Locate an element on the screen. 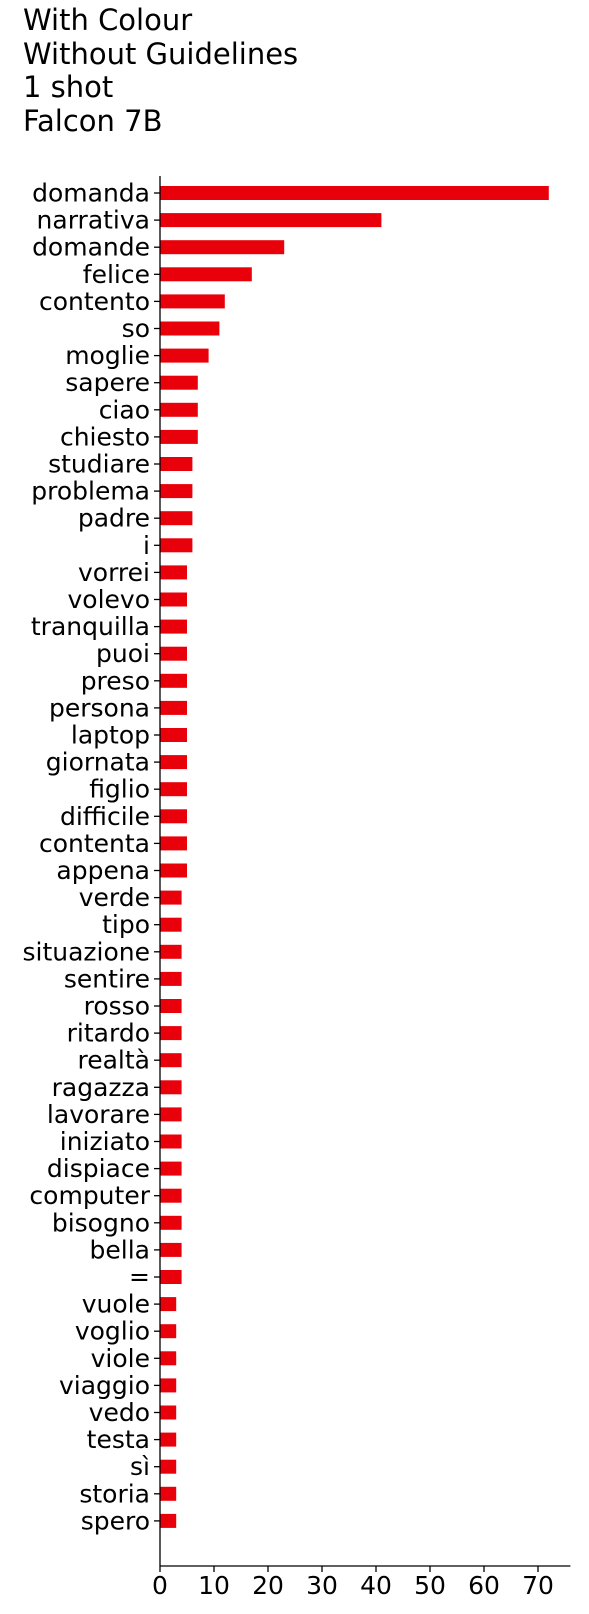  category-label: chiesto is located at coordinates (105, 436).